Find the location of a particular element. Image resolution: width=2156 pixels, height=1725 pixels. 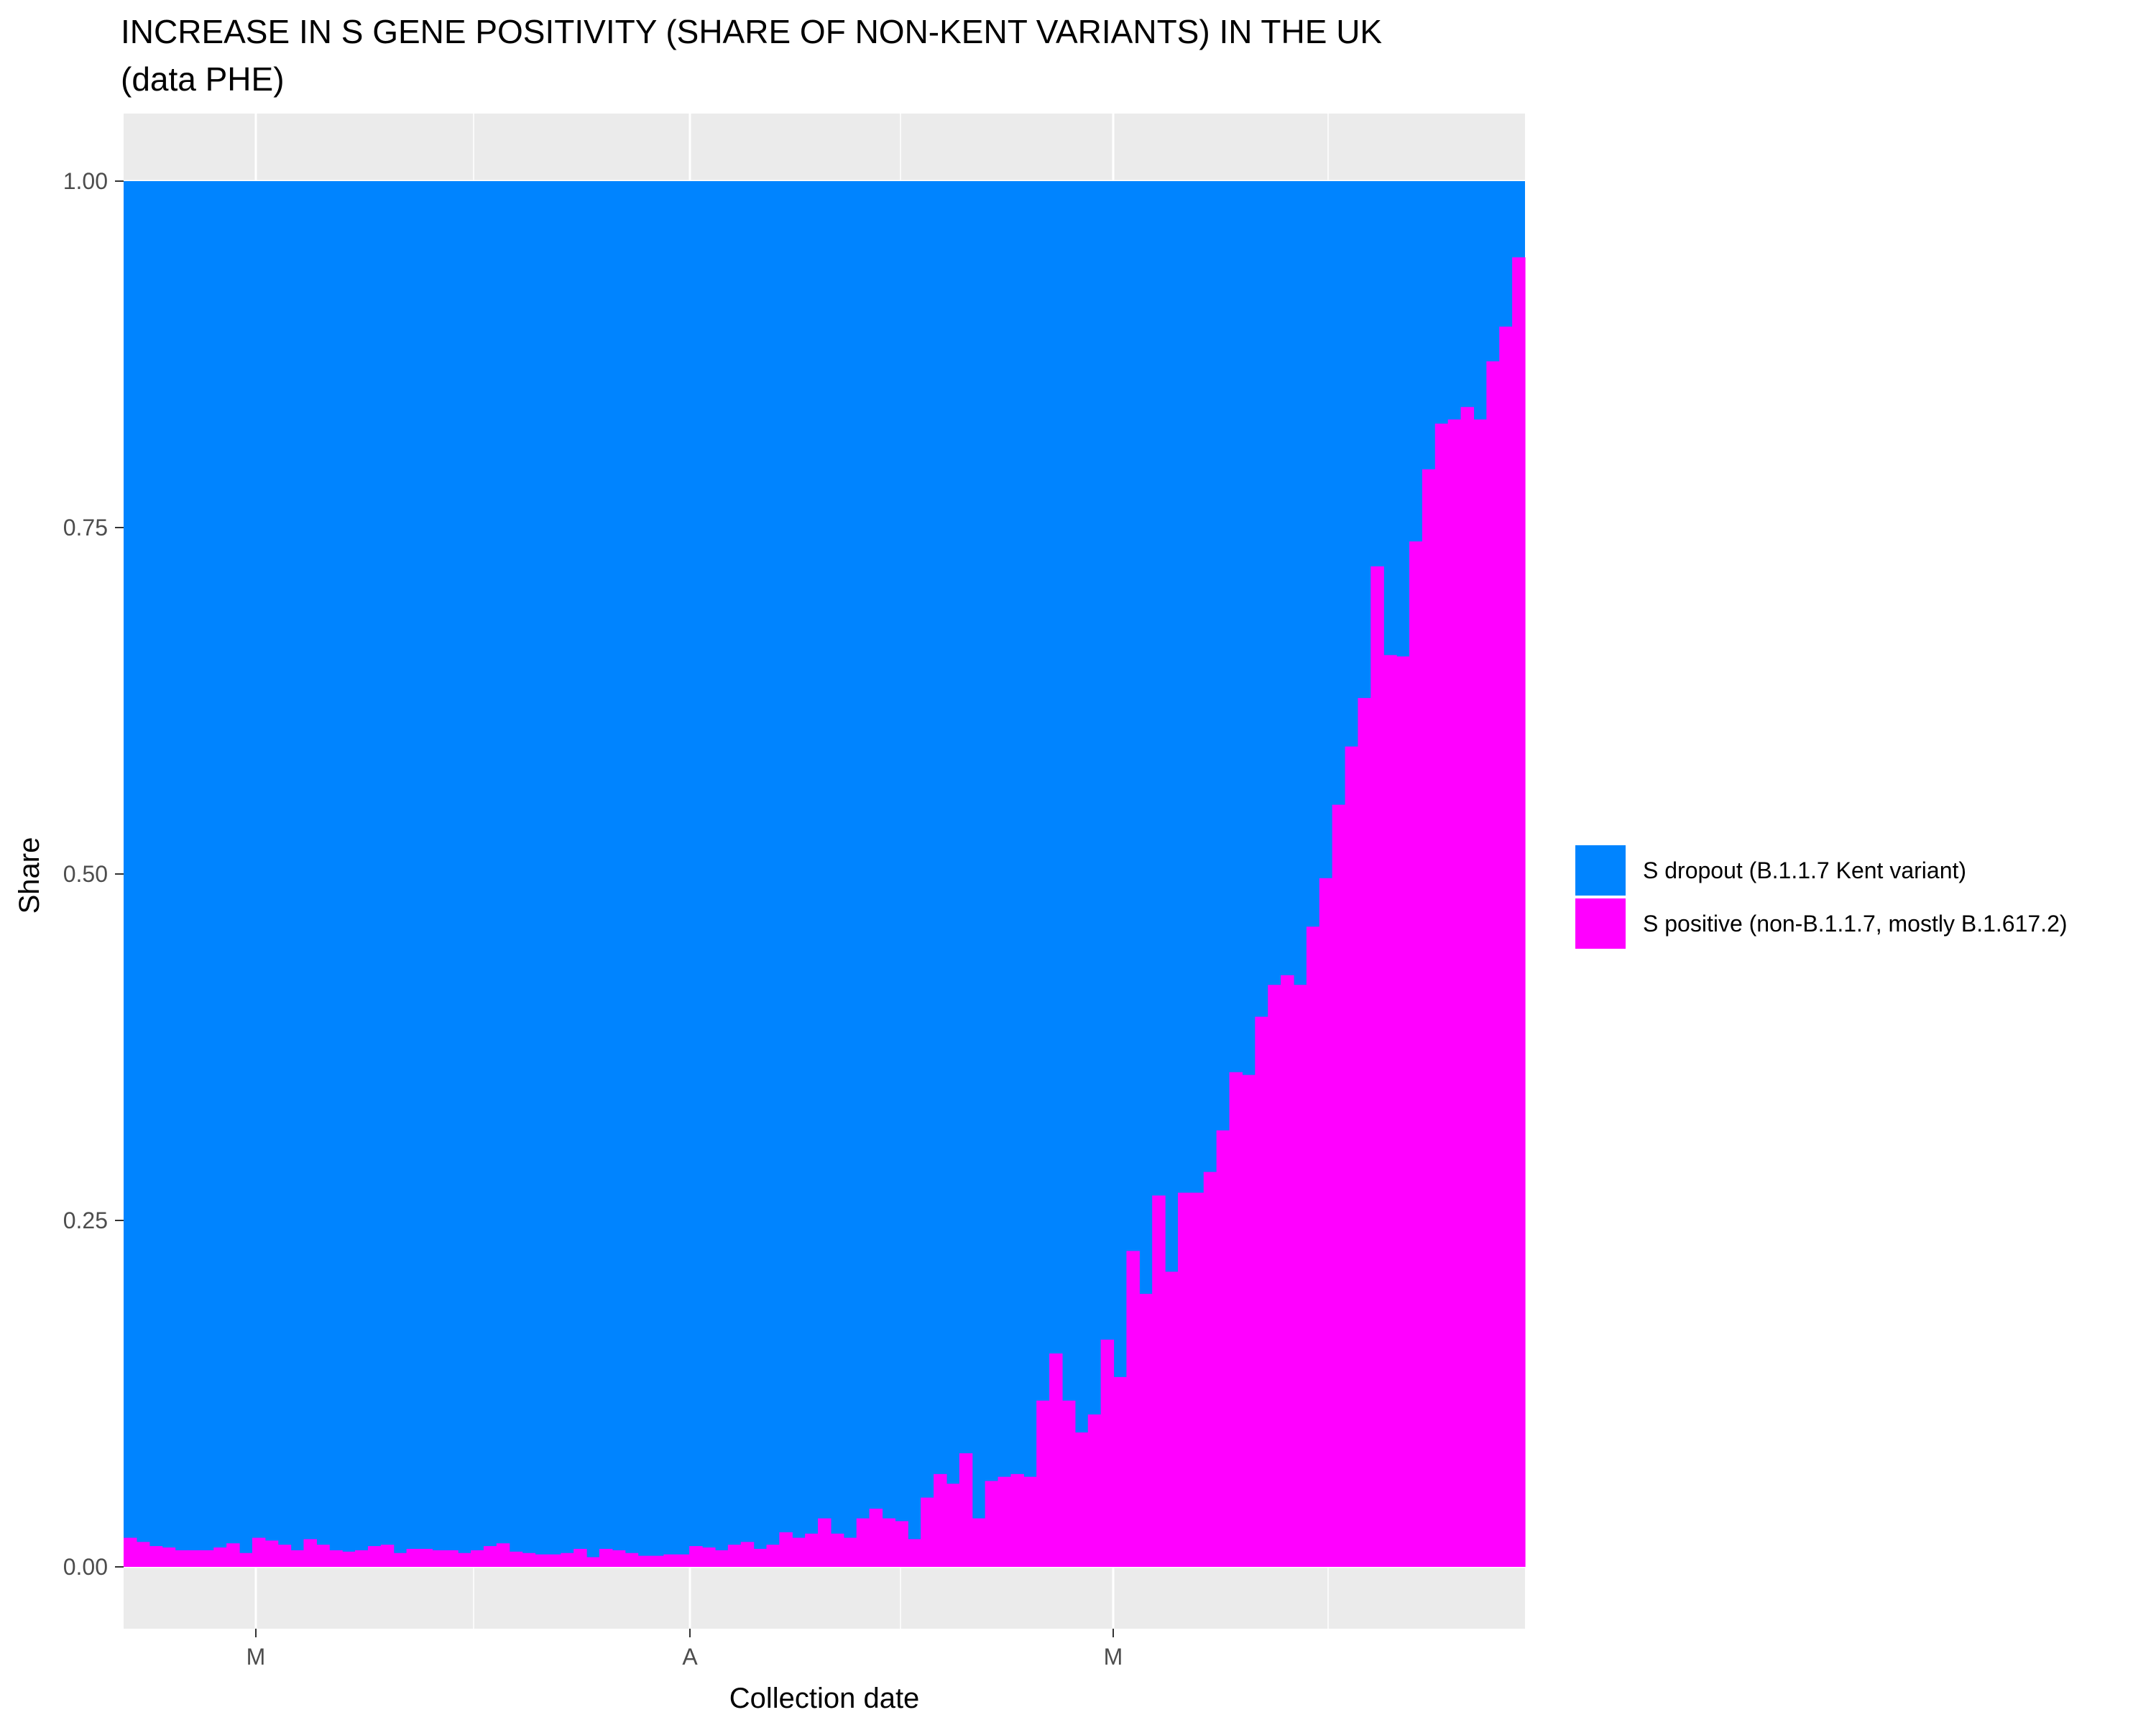

y-tick-label: 0.25 is located at coordinates (85, 1220).